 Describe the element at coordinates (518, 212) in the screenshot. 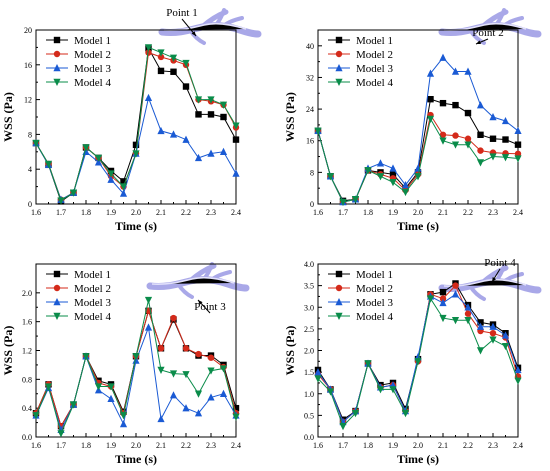

I see `x-tick-label: 2.4` at that location.